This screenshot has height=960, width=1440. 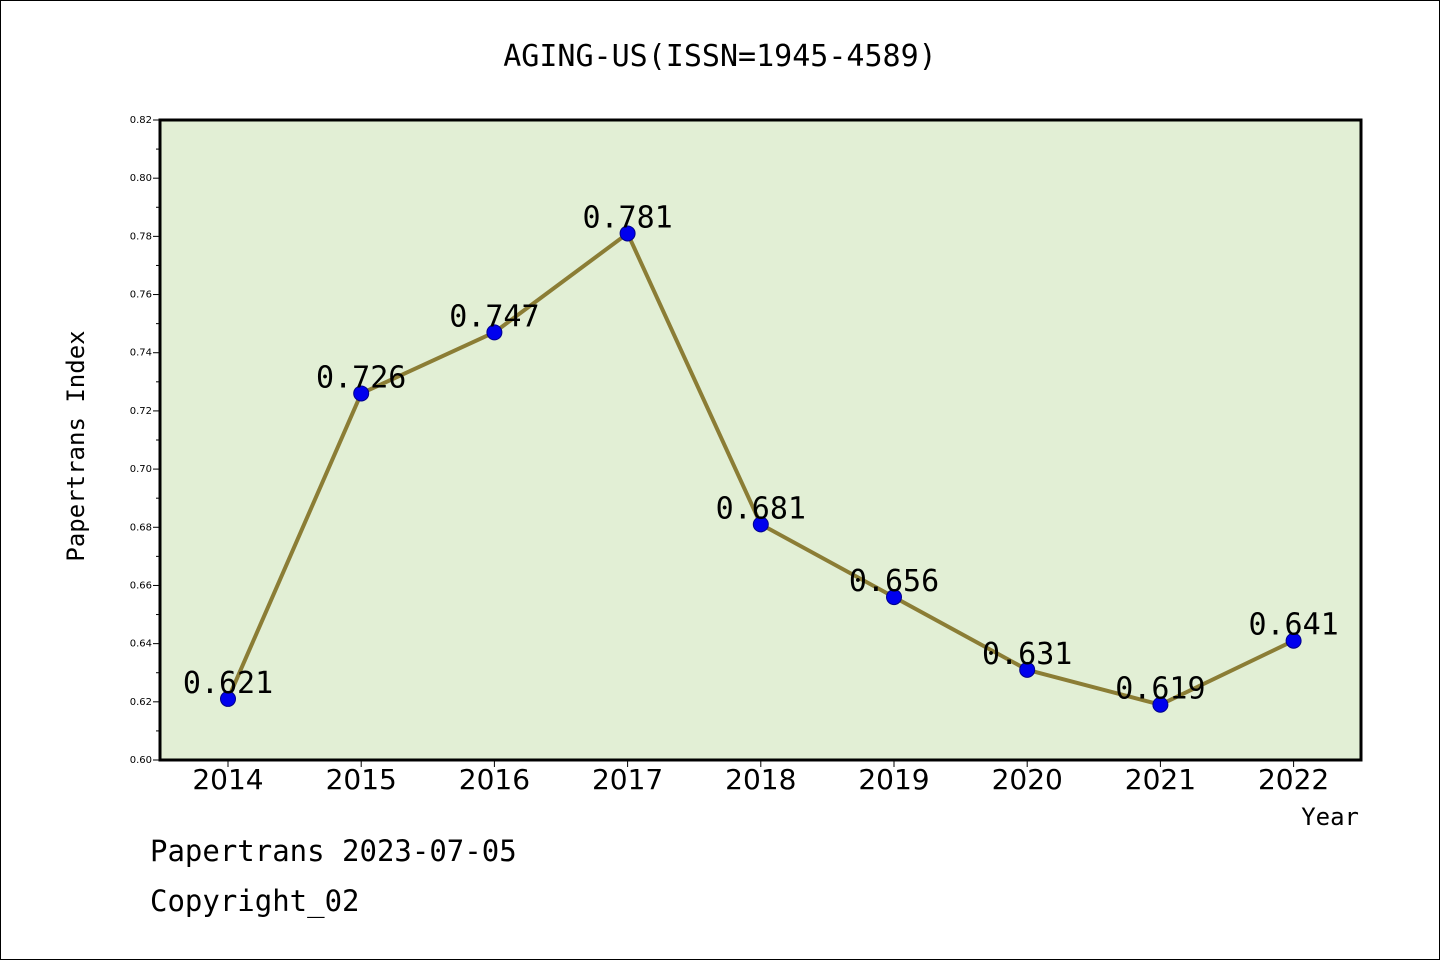 What do you see at coordinates (719, 56) in the screenshot?
I see `chart-title: AGING-US(ISSN=1945-4589)` at bounding box center [719, 56].